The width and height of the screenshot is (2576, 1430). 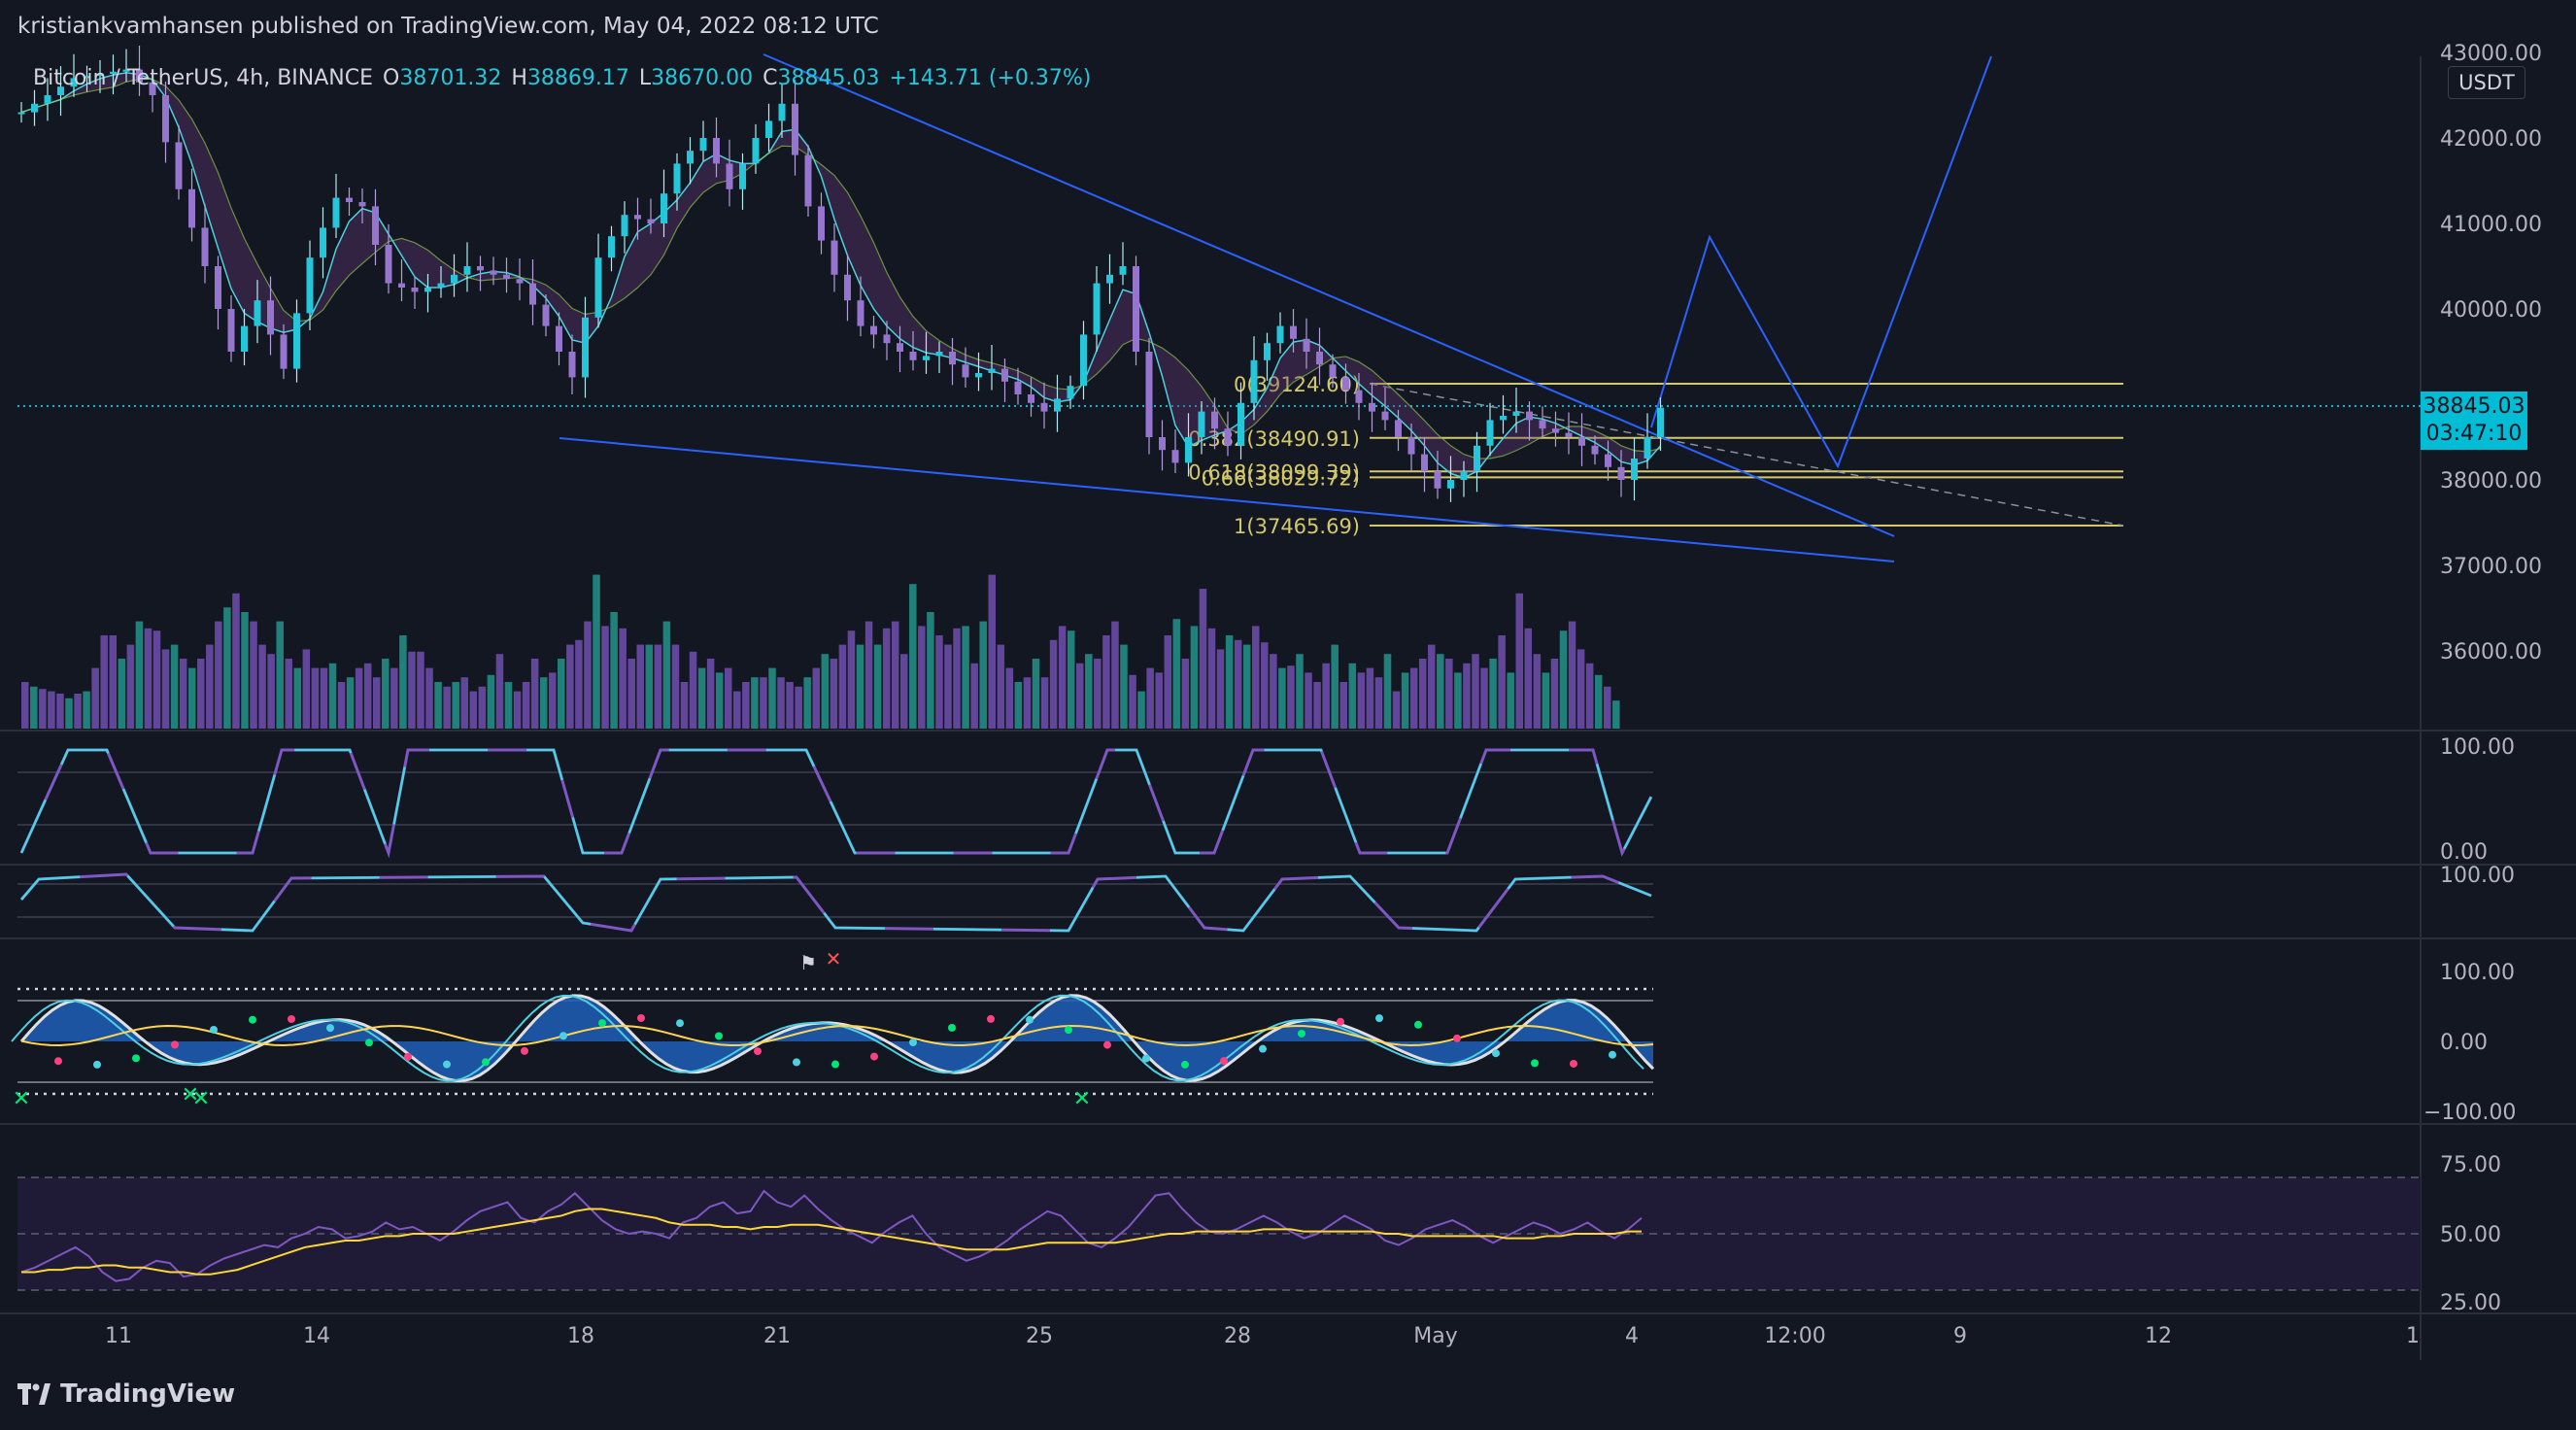 What do you see at coordinates (827, 1038) in the screenshot?
I see `wave-line-cyan` at bounding box center [827, 1038].